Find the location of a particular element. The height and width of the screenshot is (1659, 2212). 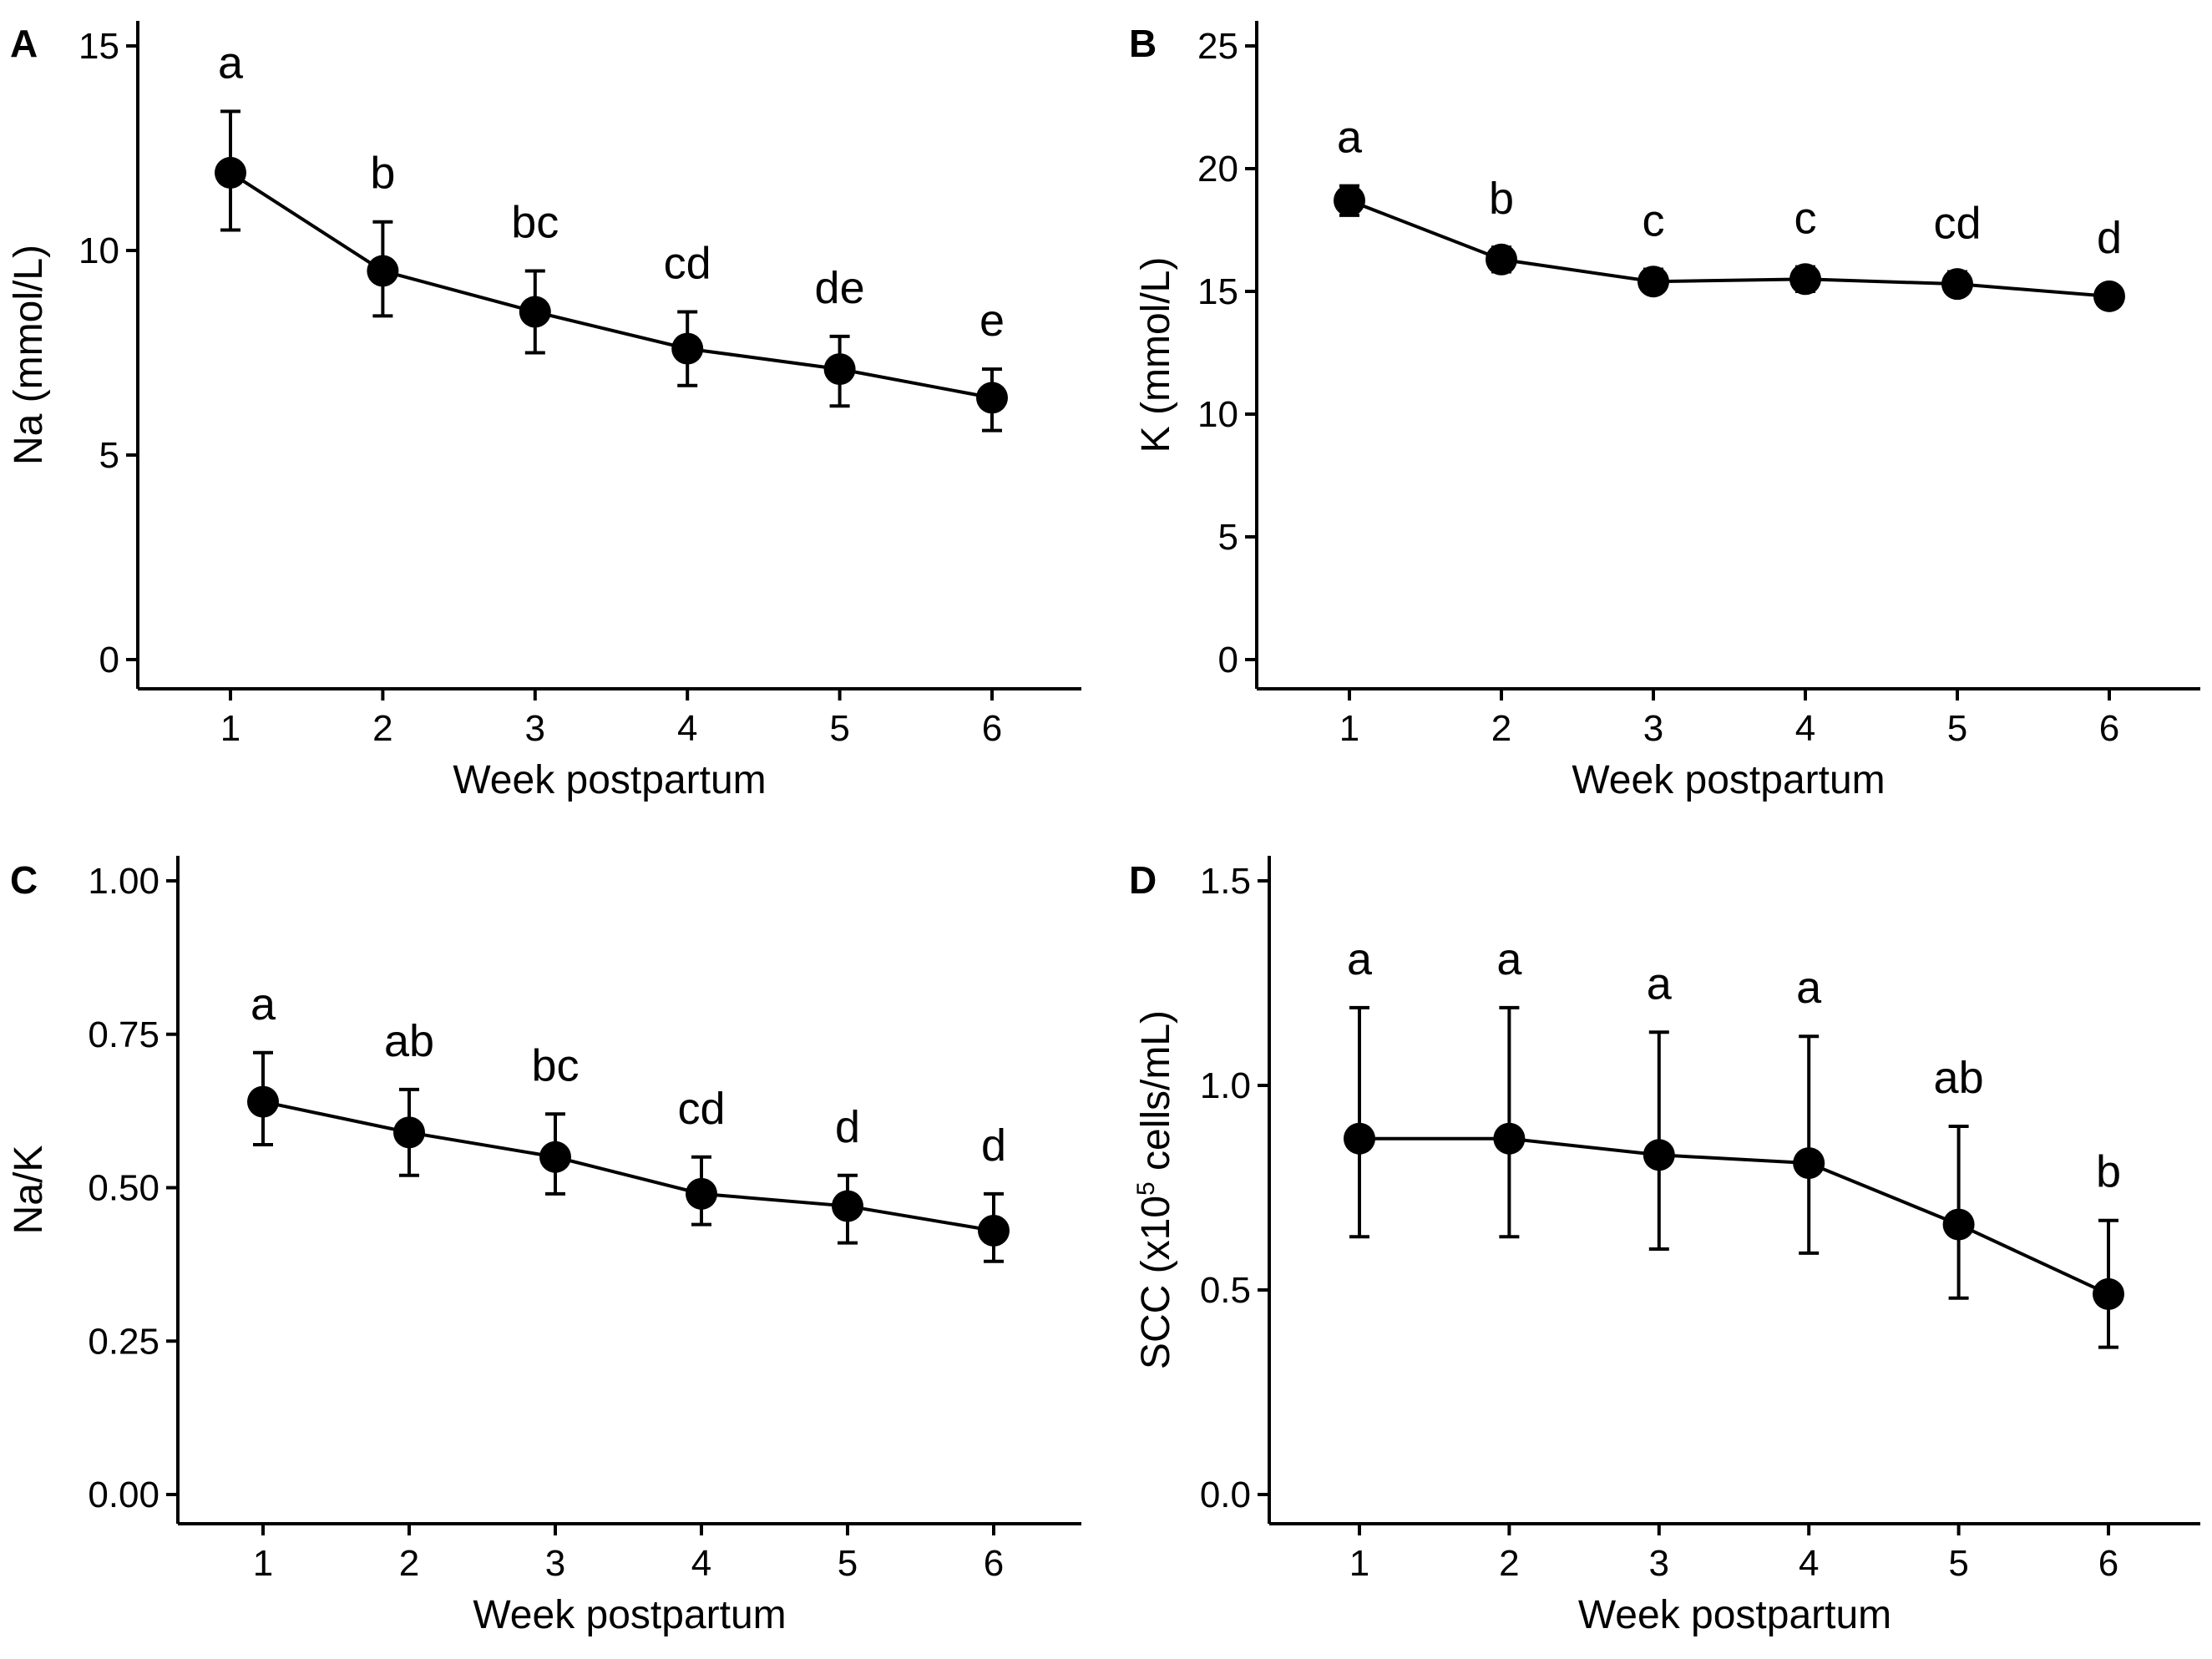

significance-letter: c is located at coordinates (1805, 219).